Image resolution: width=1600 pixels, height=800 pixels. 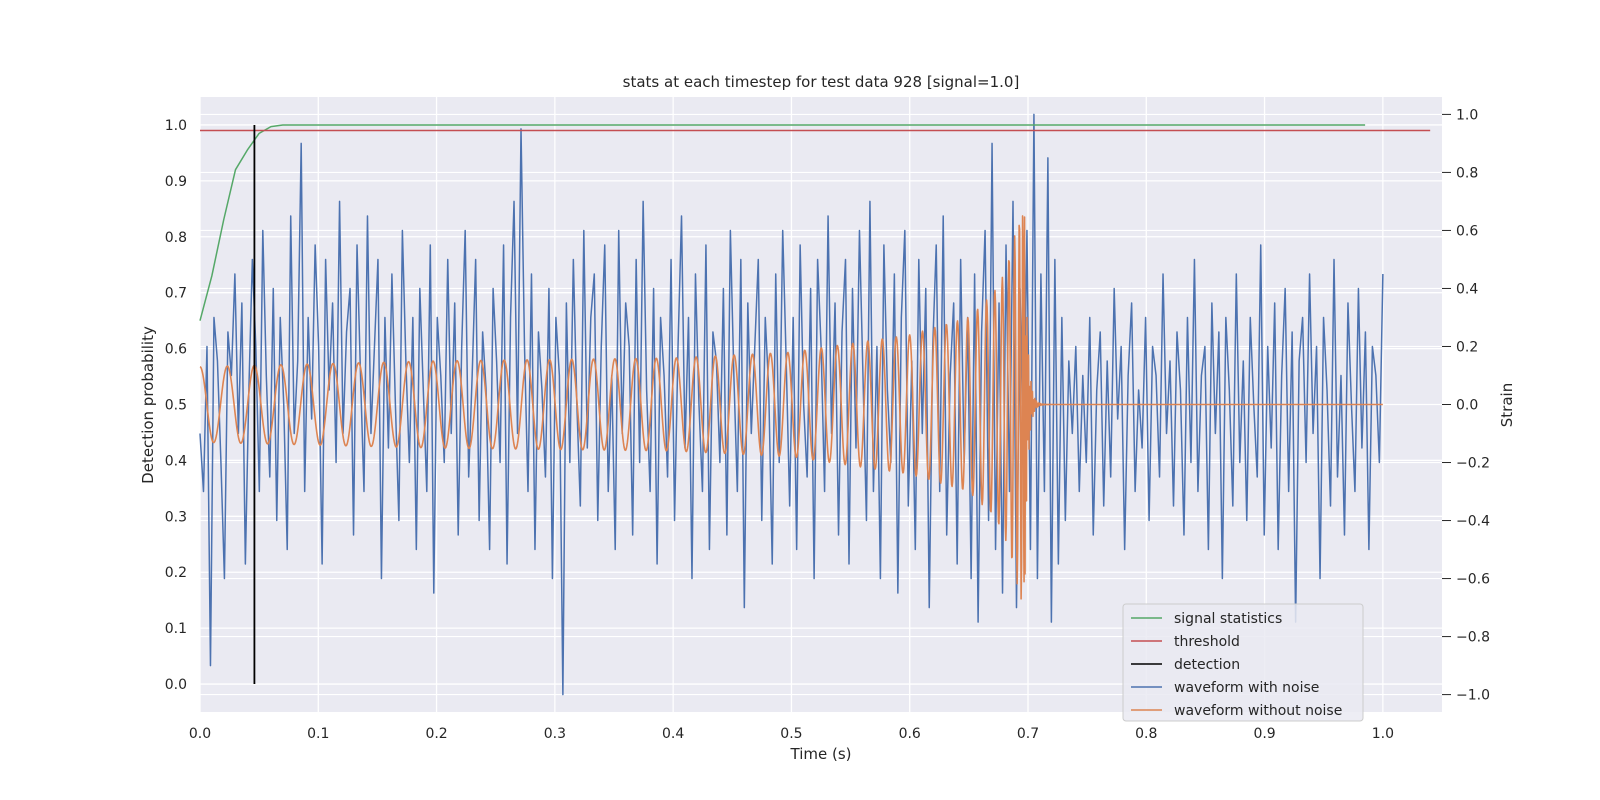 I want to click on y2-tick-label: 0.6, so click(x=1467, y=231).